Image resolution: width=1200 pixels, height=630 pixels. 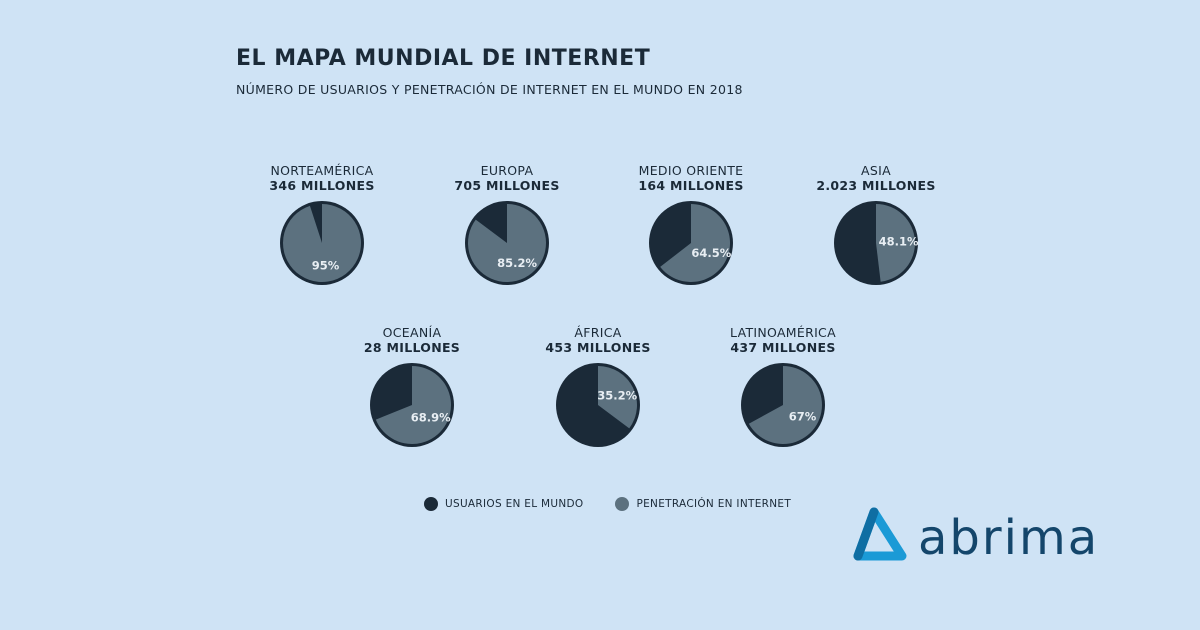 I want to click on pie-users-count: 453 MILLONES, so click(x=598, y=347).